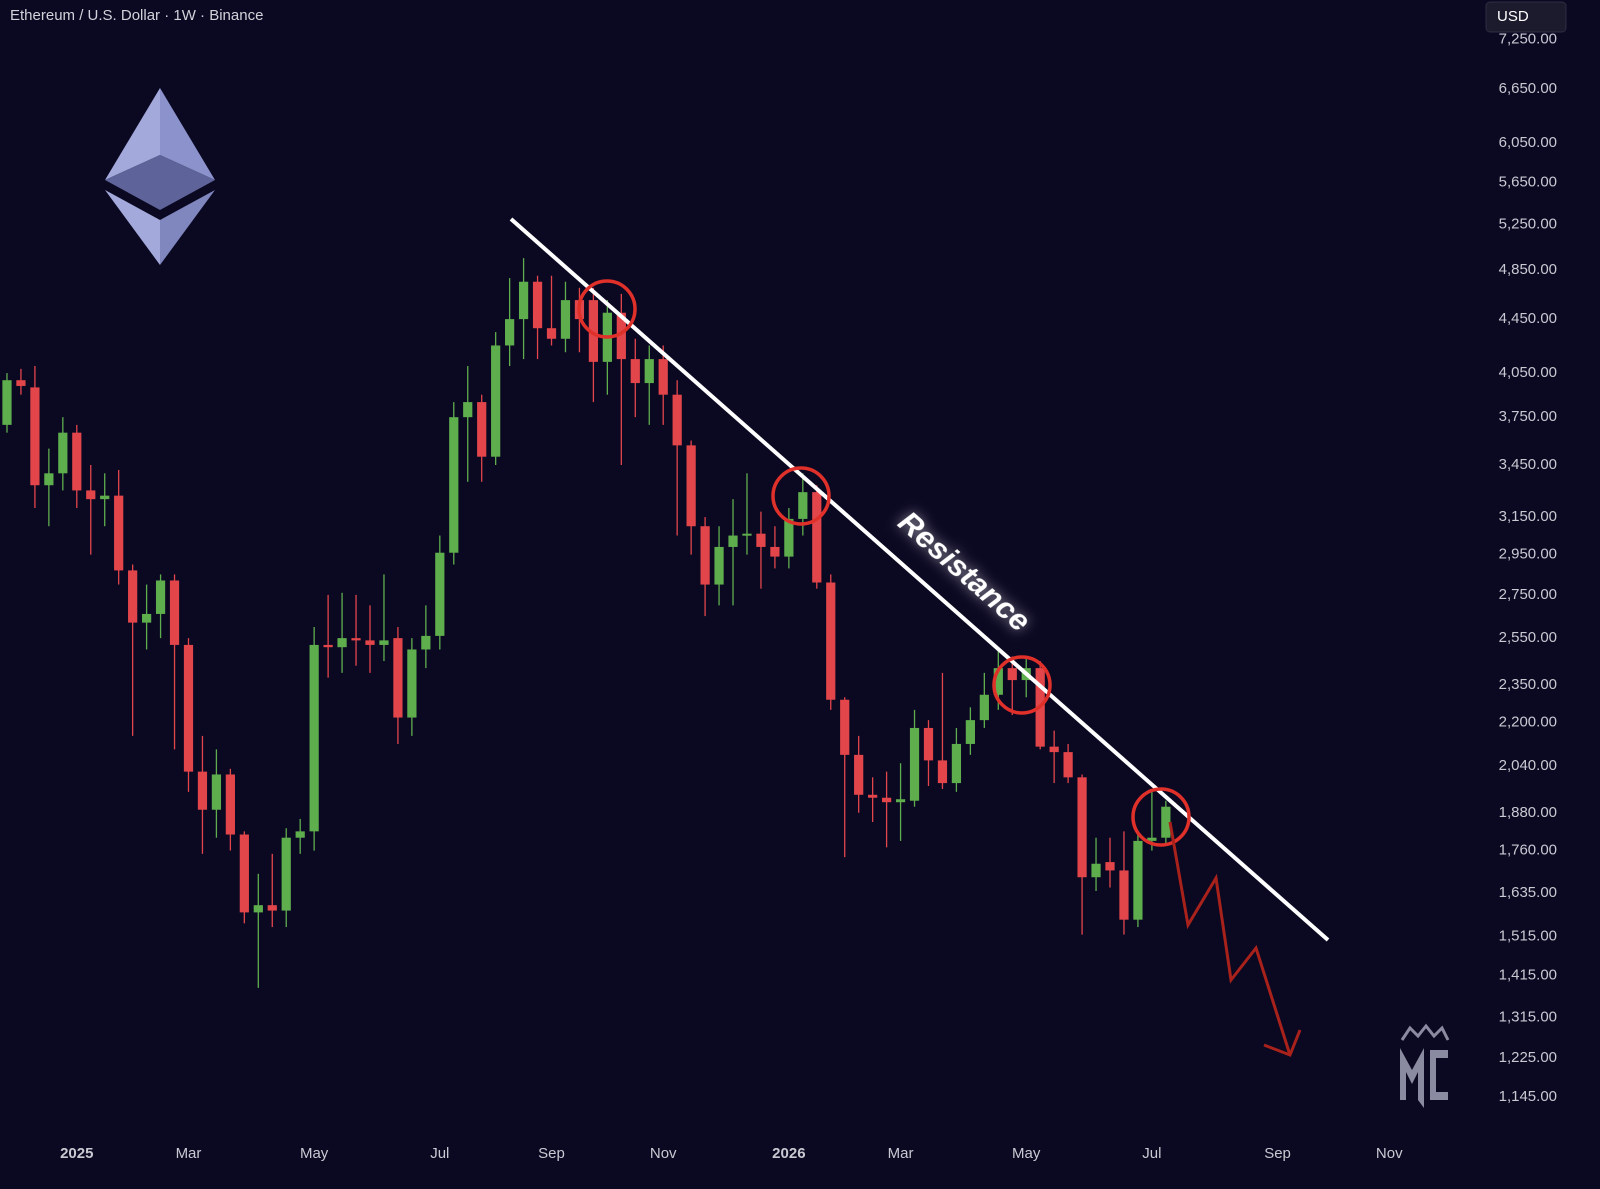  I want to click on x-tick-label: Nov, so click(1389, 1153).